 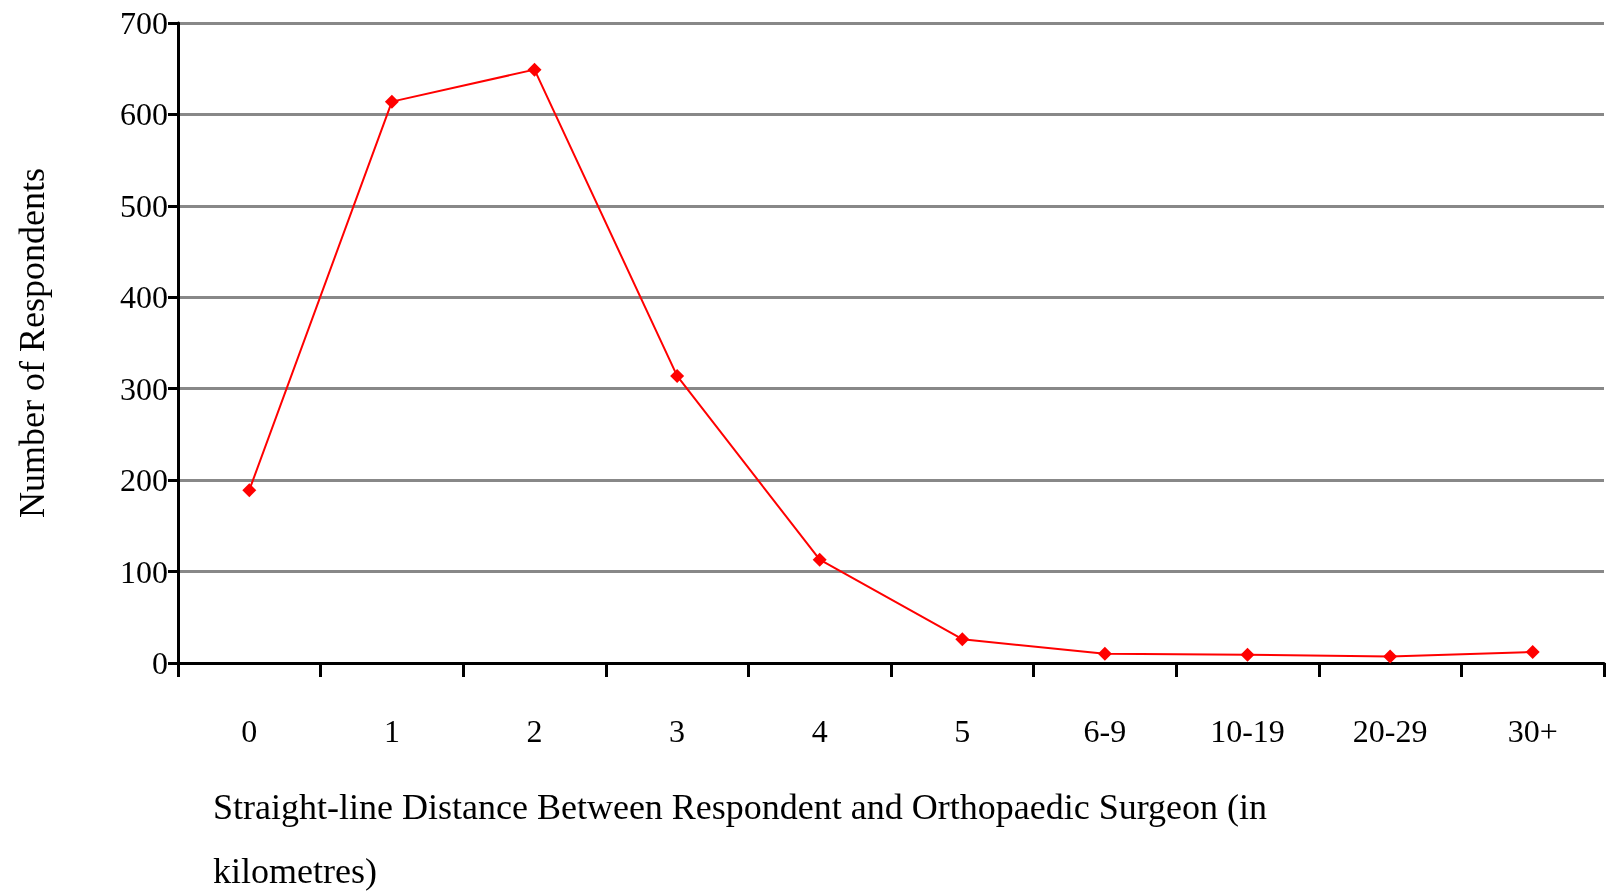 What do you see at coordinates (962, 731) in the screenshot?
I see `x-tick-label: 5` at bounding box center [962, 731].